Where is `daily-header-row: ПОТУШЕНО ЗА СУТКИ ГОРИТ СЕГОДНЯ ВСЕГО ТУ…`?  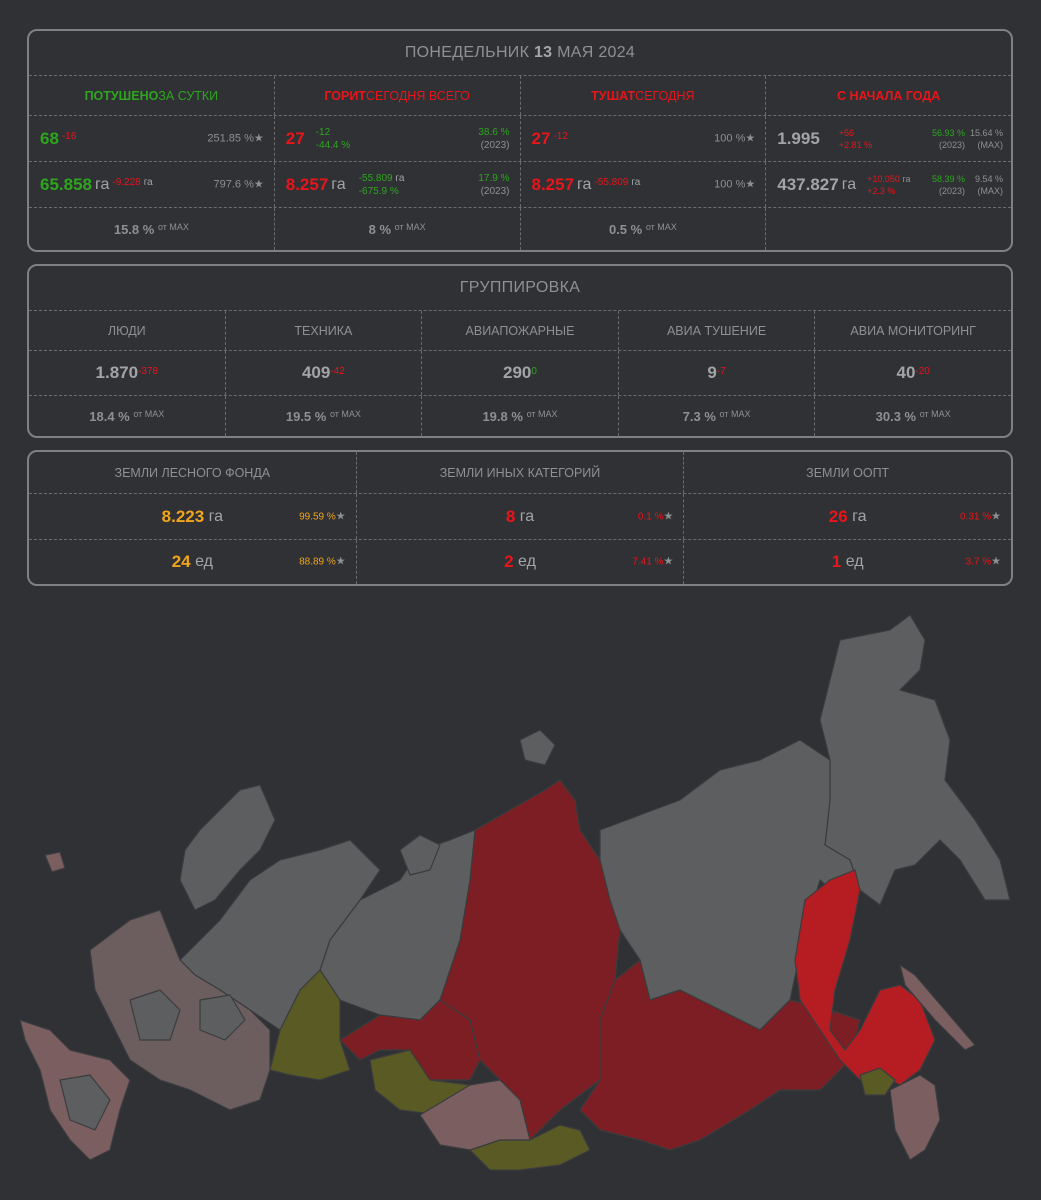
daily-header-row: ПОТУШЕНО ЗА СУТКИ ГОРИТ СЕГОДНЯ ВСЕГО ТУ… is located at coordinates (520, 95).